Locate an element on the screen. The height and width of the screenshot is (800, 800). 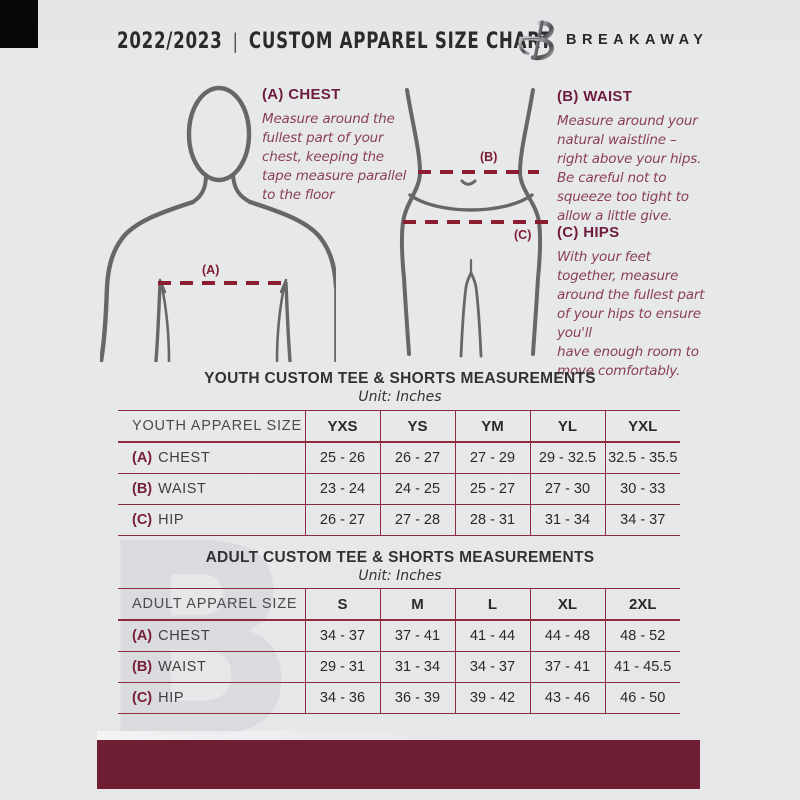
cell: 34 - 36 is located at coordinates (342, 698).